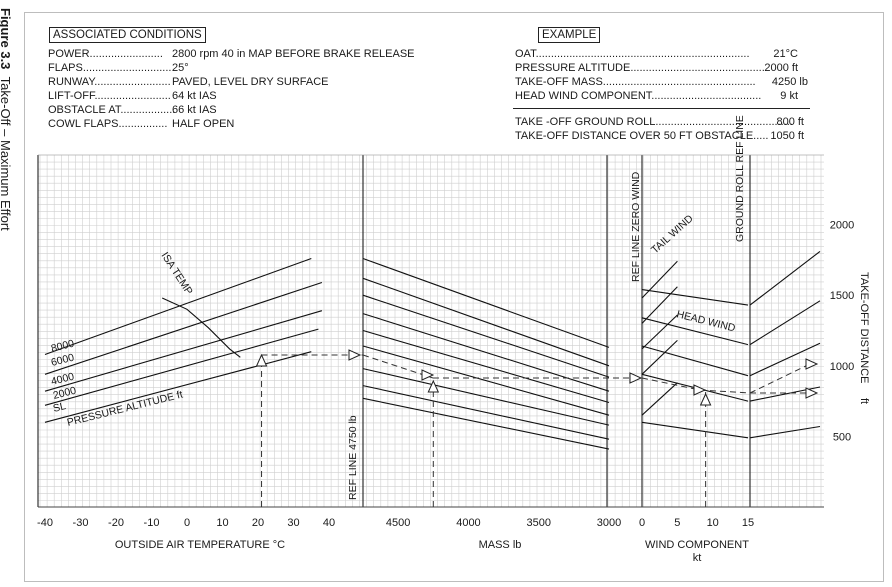 Image resolution: width=892 pixels, height=587 pixels. I want to click on x-tick-oat: 40, so click(329, 523).